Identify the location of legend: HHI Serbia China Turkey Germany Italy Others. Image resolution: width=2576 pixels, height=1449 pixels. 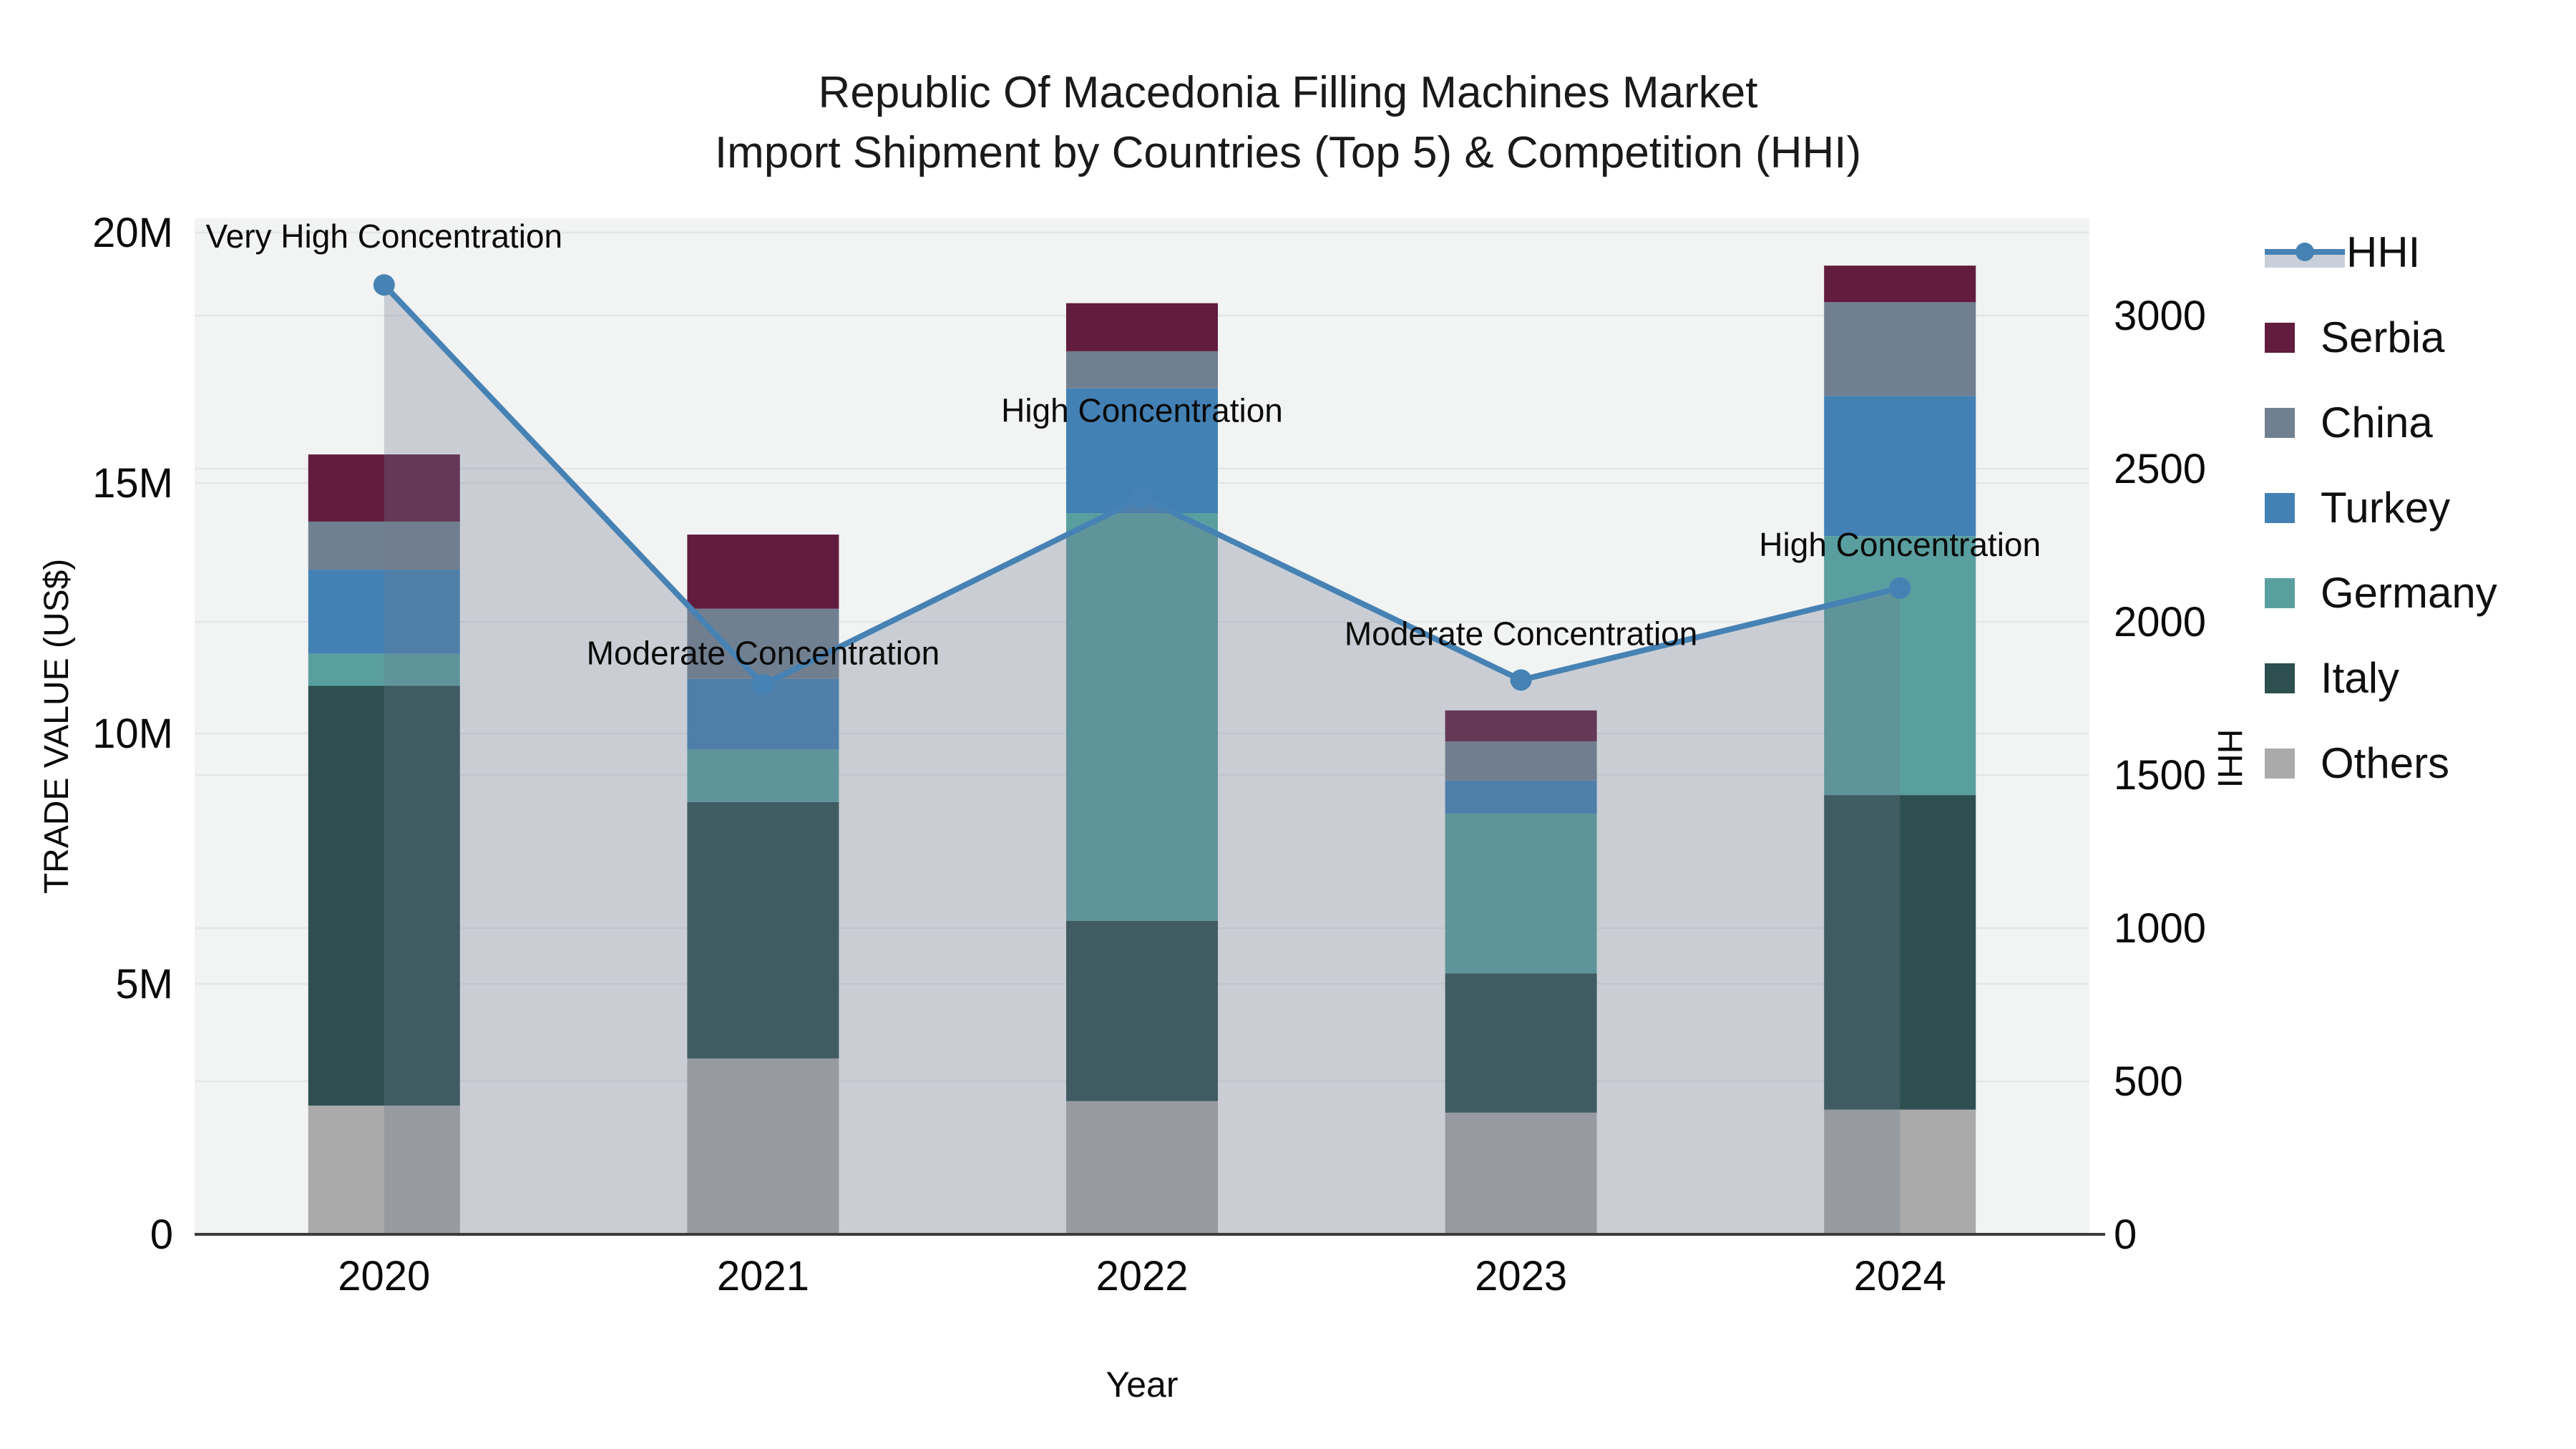
(2381, 508).